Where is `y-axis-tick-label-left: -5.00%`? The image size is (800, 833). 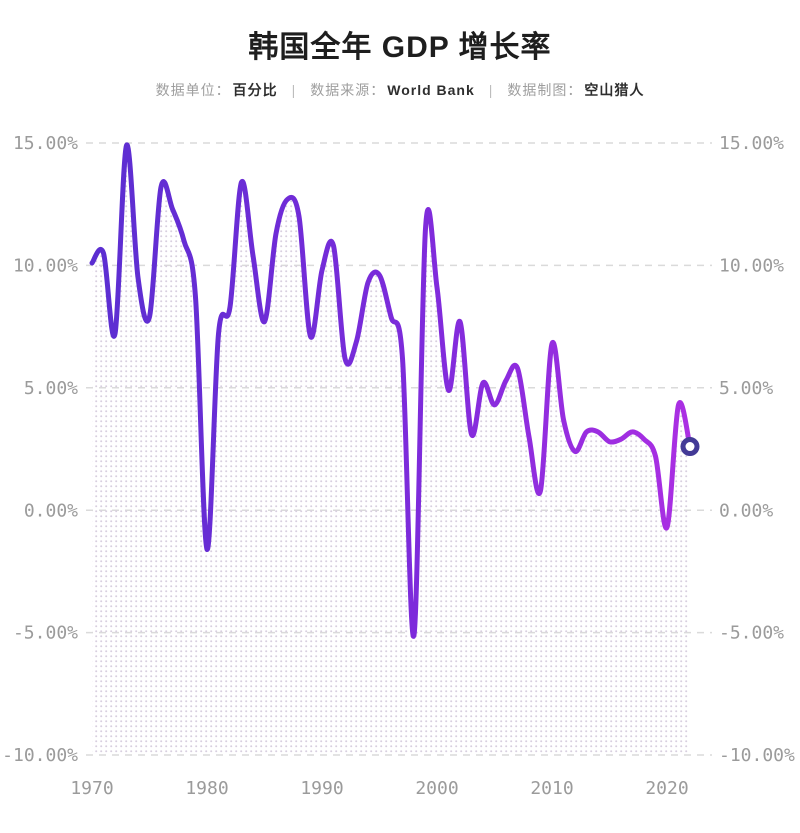 y-axis-tick-label-left: -5.00% is located at coordinates (45, 633).